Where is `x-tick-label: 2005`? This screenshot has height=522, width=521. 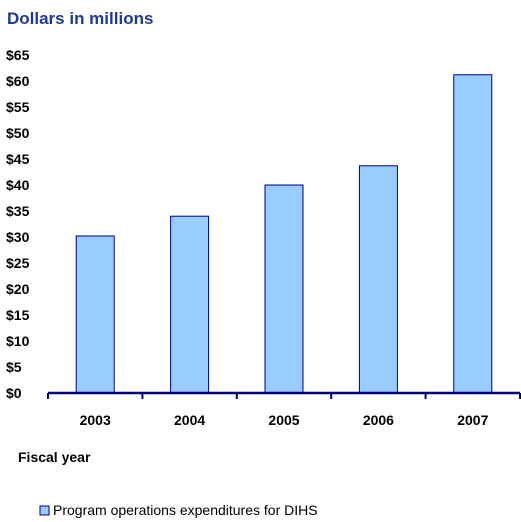
x-tick-label: 2005 is located at coordinates (283, 420).